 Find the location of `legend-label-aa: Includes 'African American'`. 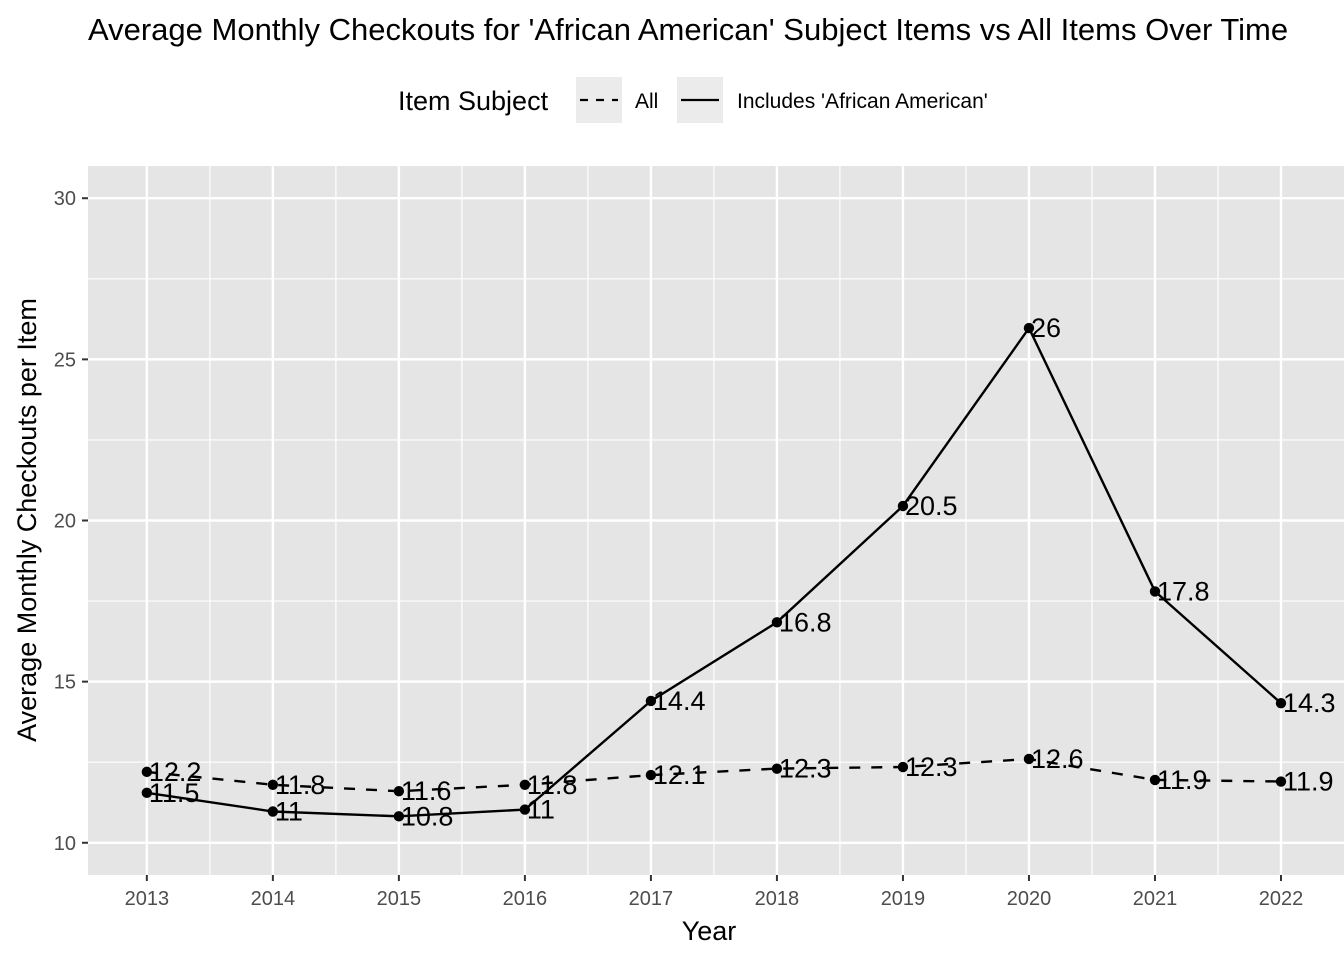

legend-label-aa: Includes 'African American' is located at coordinates (862, 101).